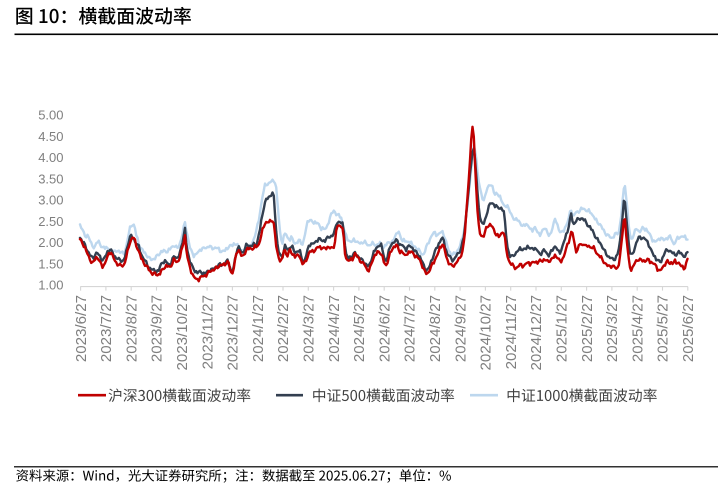 This screenshot has width=728, height=498. I want to click on svg-text: 2024/6/27, so click(384, 328).